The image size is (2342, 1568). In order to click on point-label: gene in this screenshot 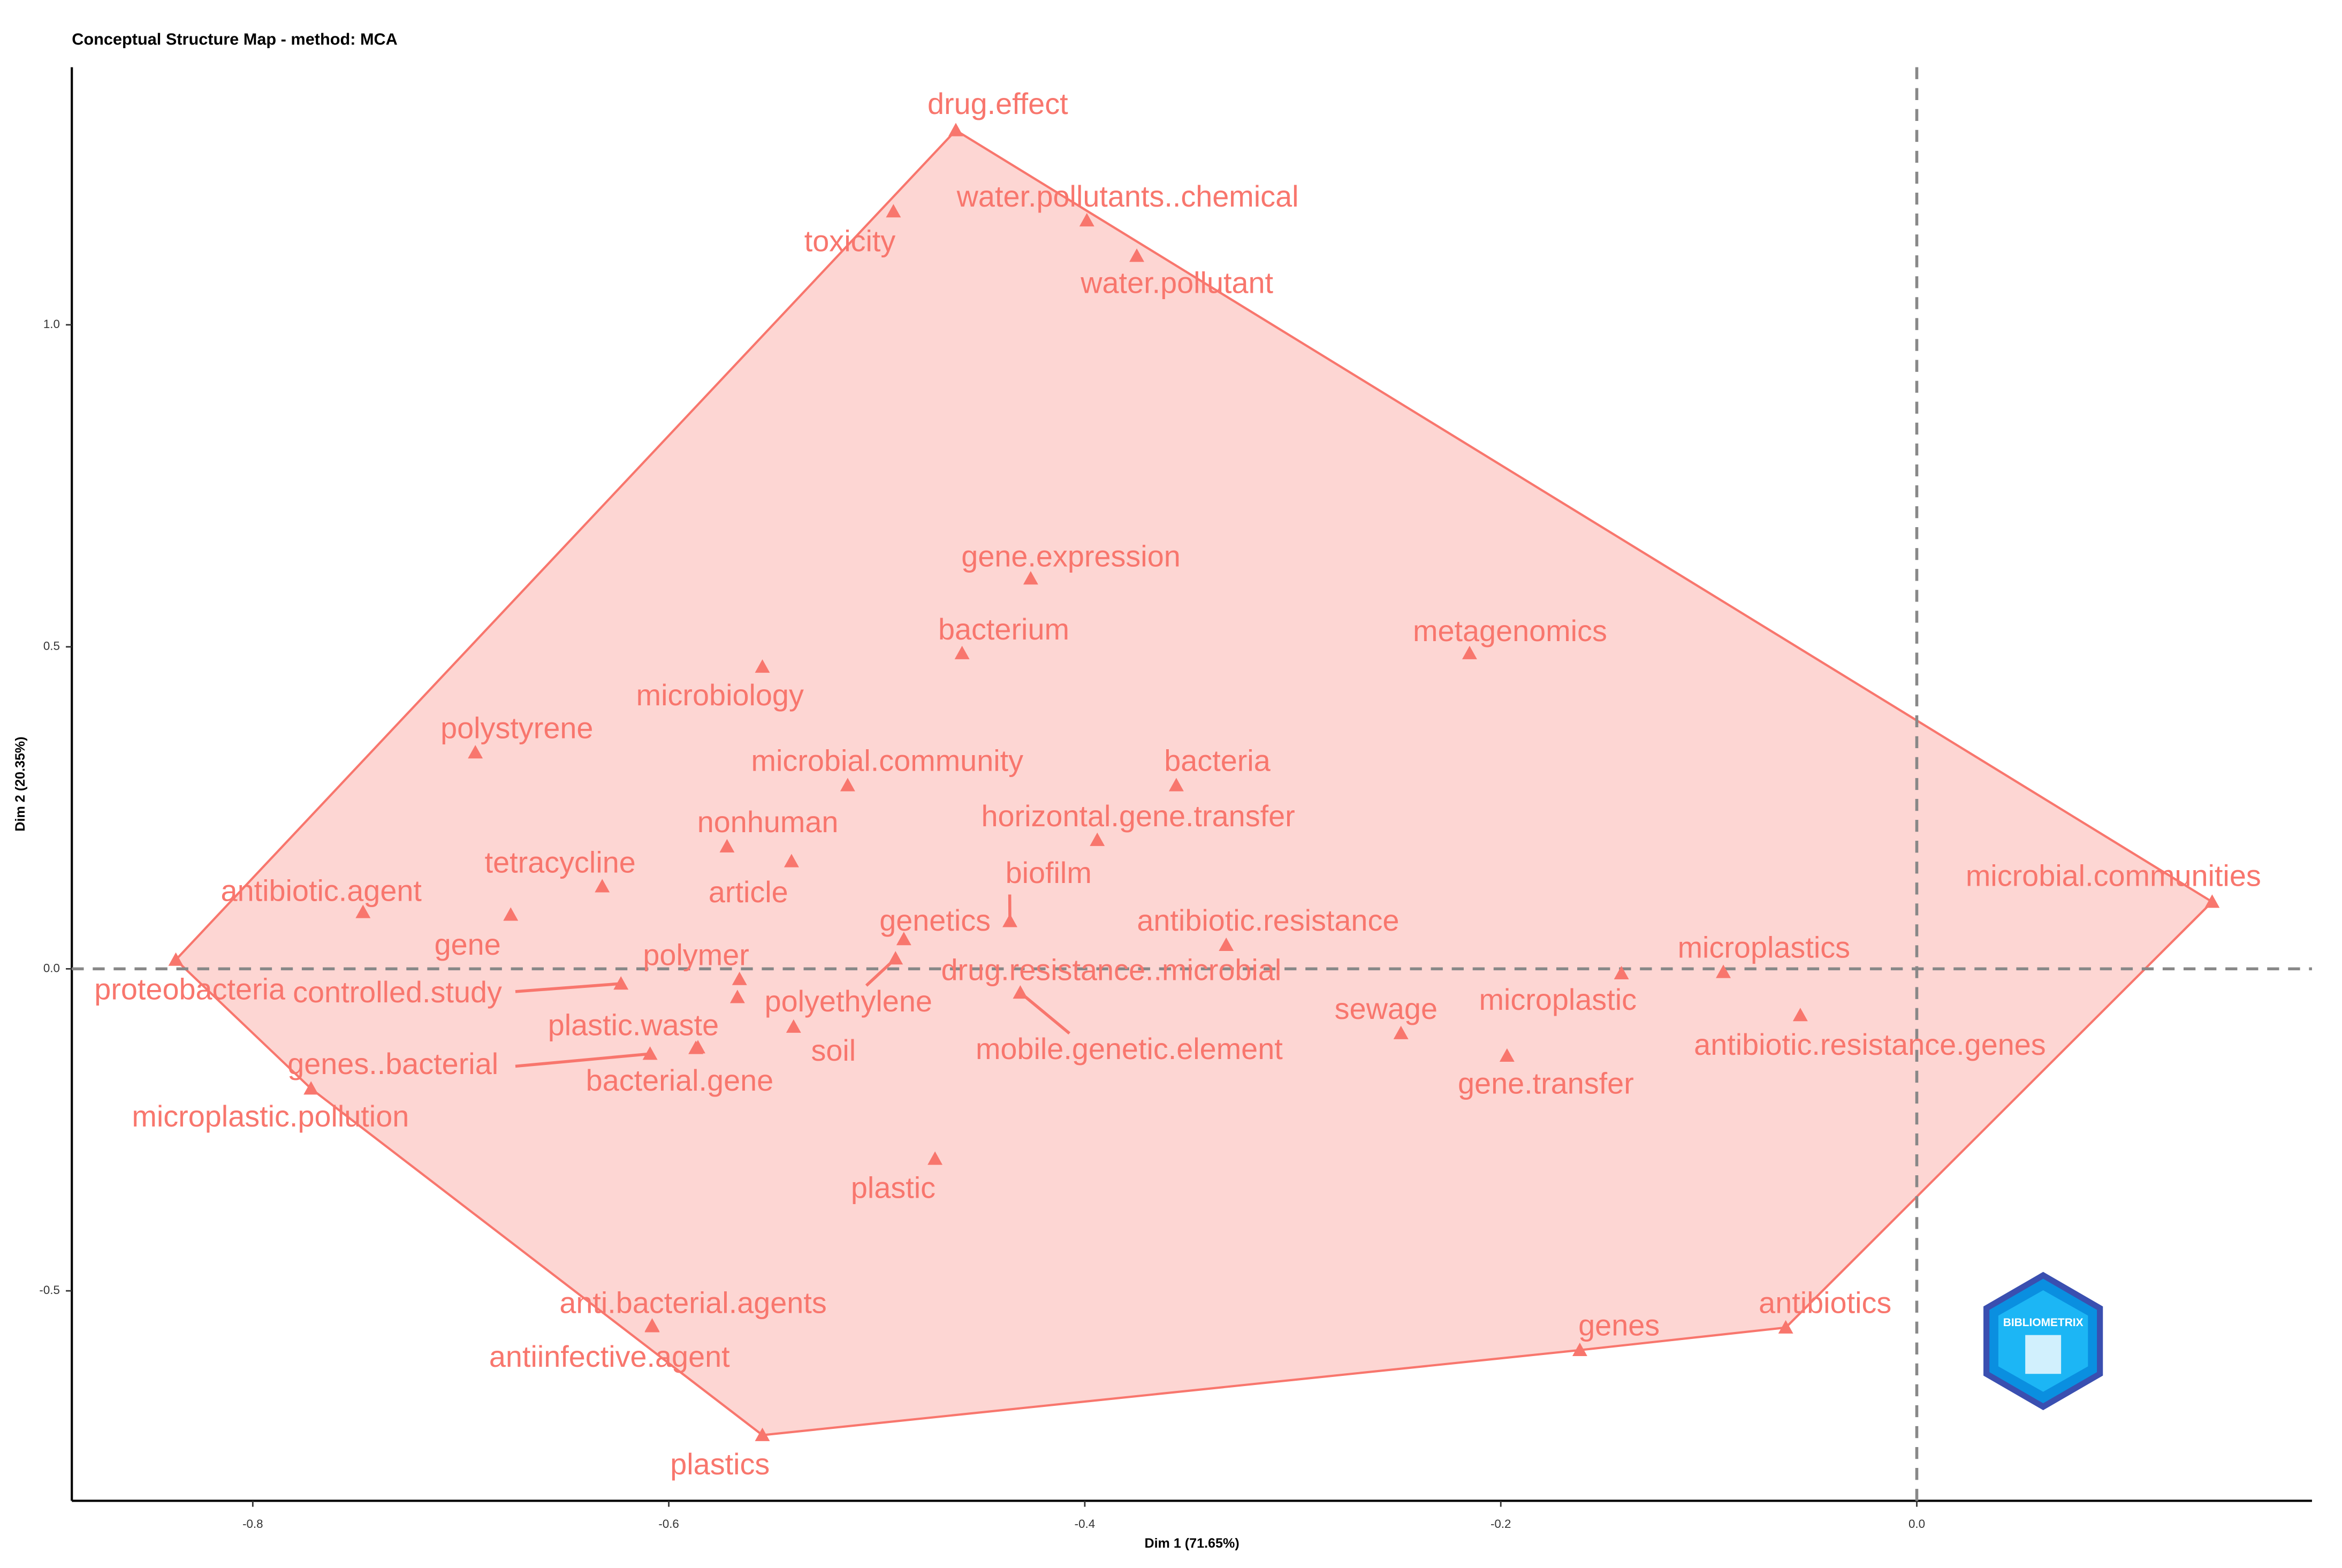, I will do `click(468, 944)`.